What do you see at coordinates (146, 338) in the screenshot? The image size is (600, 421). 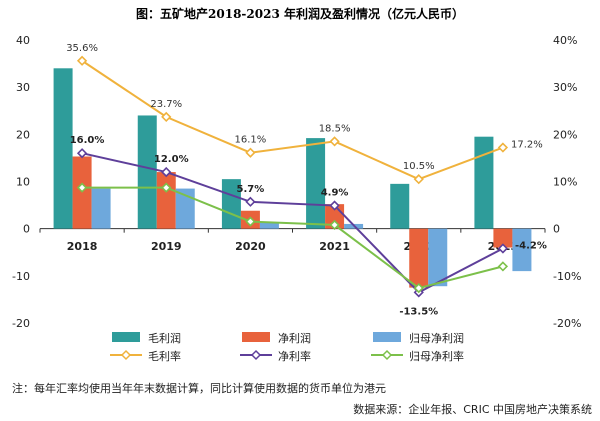 I see `legend-gross-profit: 毛利润` at bounding box center [146, 338].